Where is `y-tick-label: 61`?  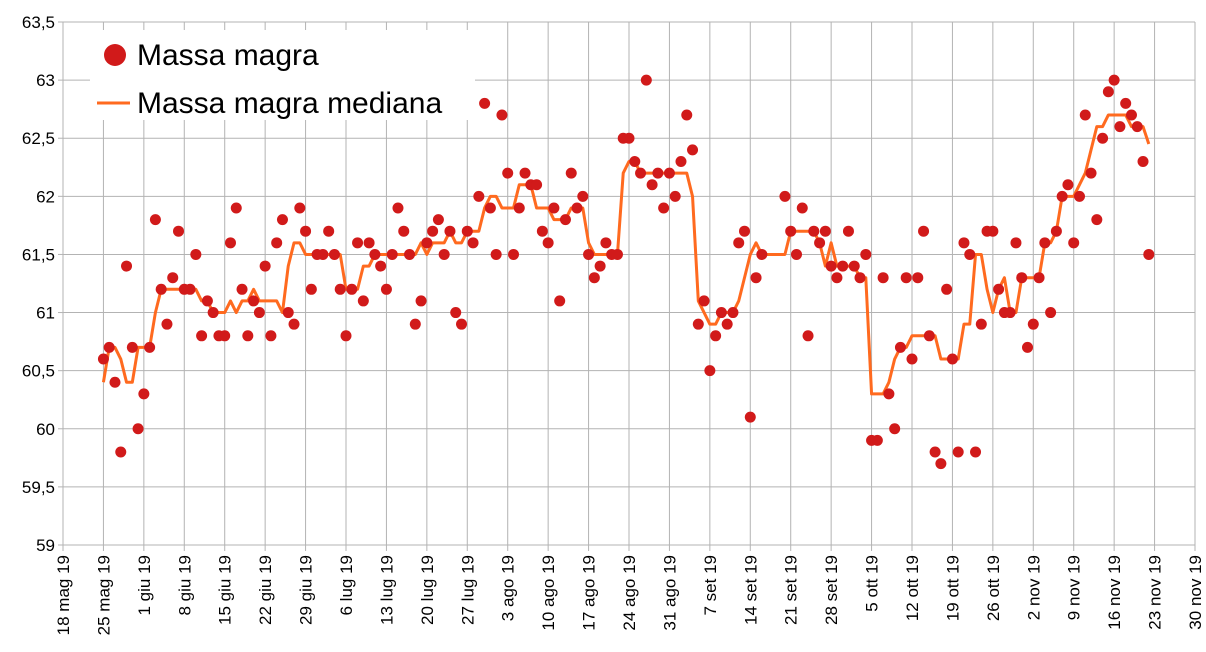 y-tick-label: 61 is located at coordinates (45, 313).